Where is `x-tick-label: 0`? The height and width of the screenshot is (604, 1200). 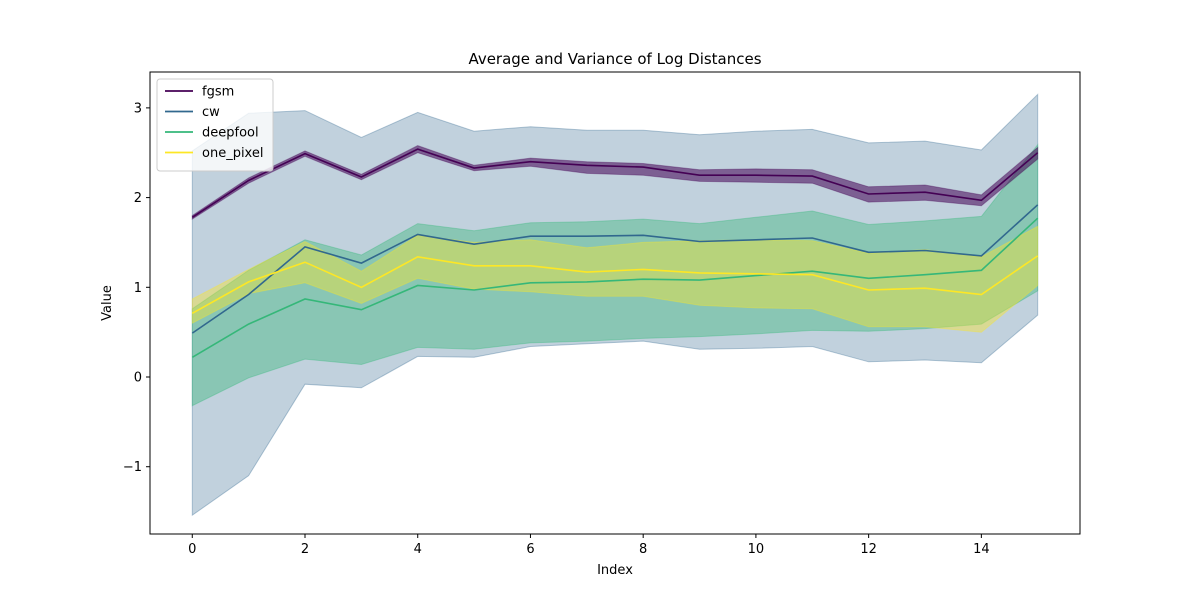
x-tick-label: 0 is located at coordinates (192, 549).